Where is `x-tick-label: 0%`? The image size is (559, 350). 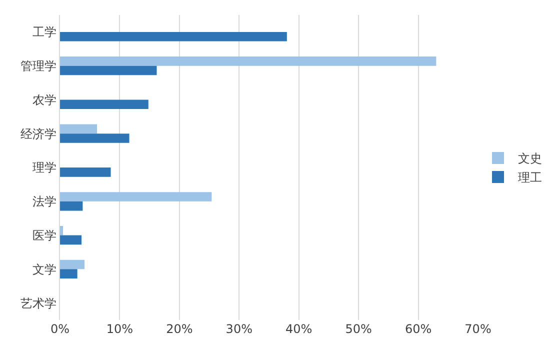 x-tick-label: 0% is located at coordinates (60, 329).